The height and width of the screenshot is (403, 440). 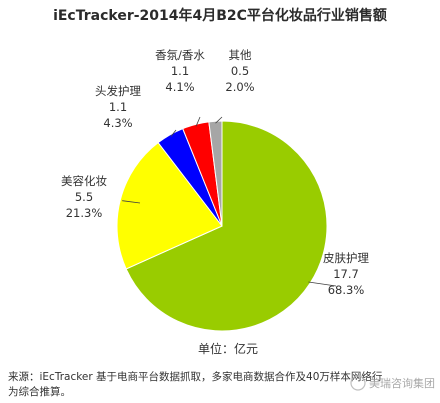 What do you see at coordinates (358, 383) in the screenshot?
I see `wechat-icon` at bounding box center [358, 383].